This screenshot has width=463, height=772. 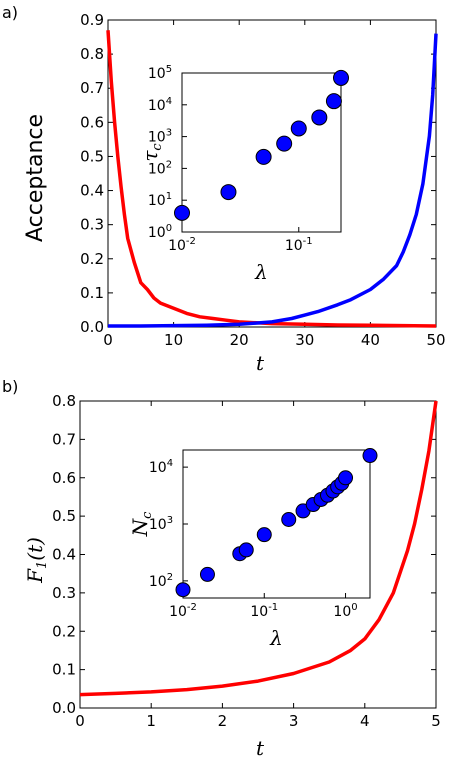 I want to click on panel-b-ytick-label: 0.2, so click(x=64, y=631).